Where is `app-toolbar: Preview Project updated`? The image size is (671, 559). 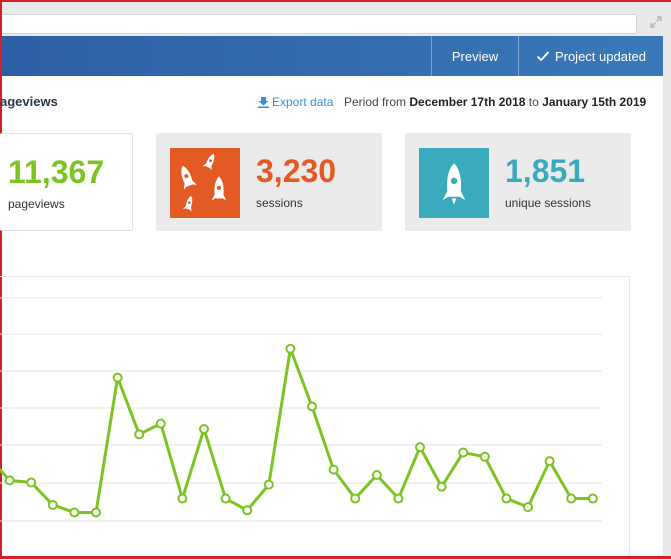
app-toolbar: Preview Project updated is located at coordinates (332, 56).